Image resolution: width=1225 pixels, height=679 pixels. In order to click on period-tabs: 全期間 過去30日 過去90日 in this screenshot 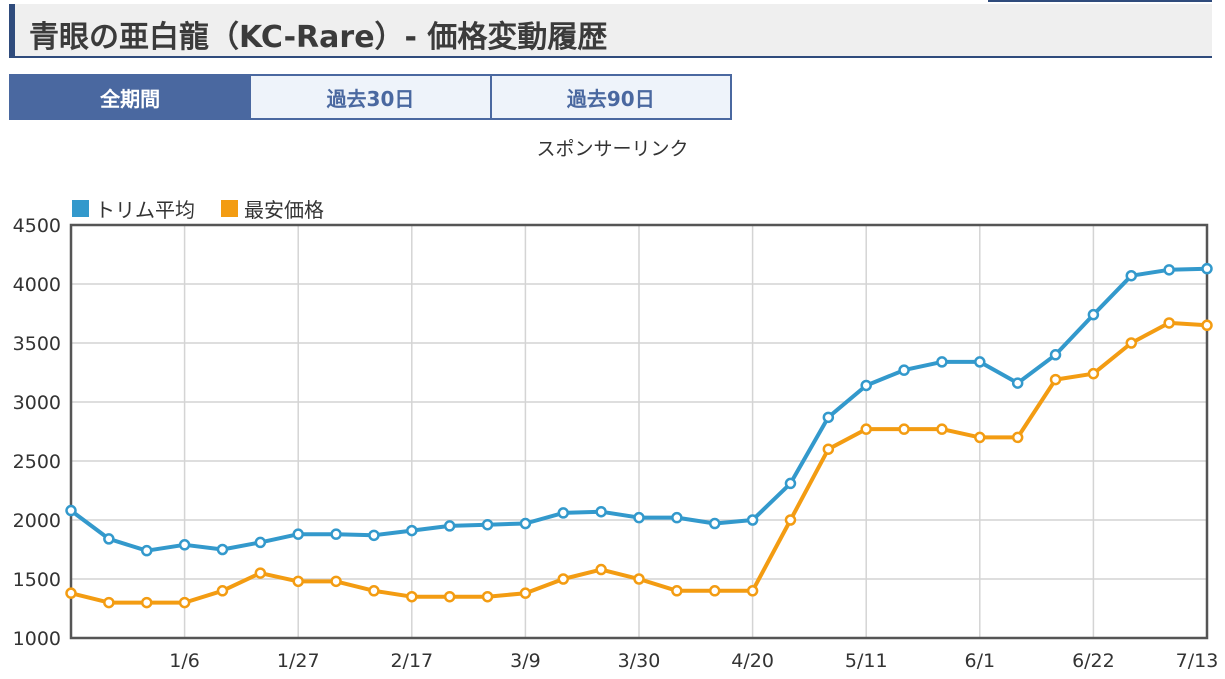, I will do `click(370, 97)`.